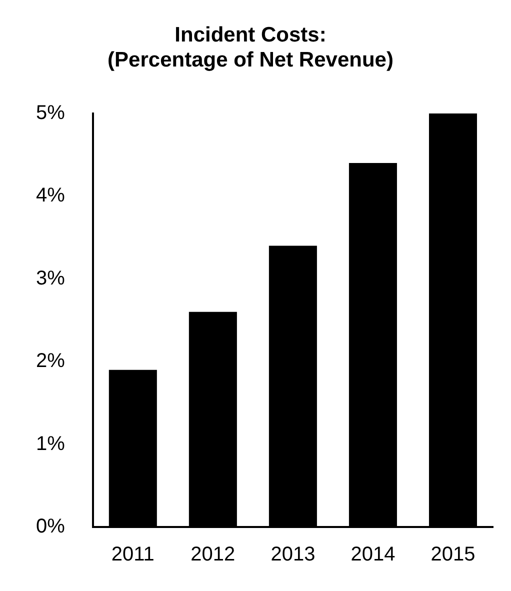 The width and height of the screenshot is (511, 591). I want to click on x-tick-label: 2011, so click(132, 555).